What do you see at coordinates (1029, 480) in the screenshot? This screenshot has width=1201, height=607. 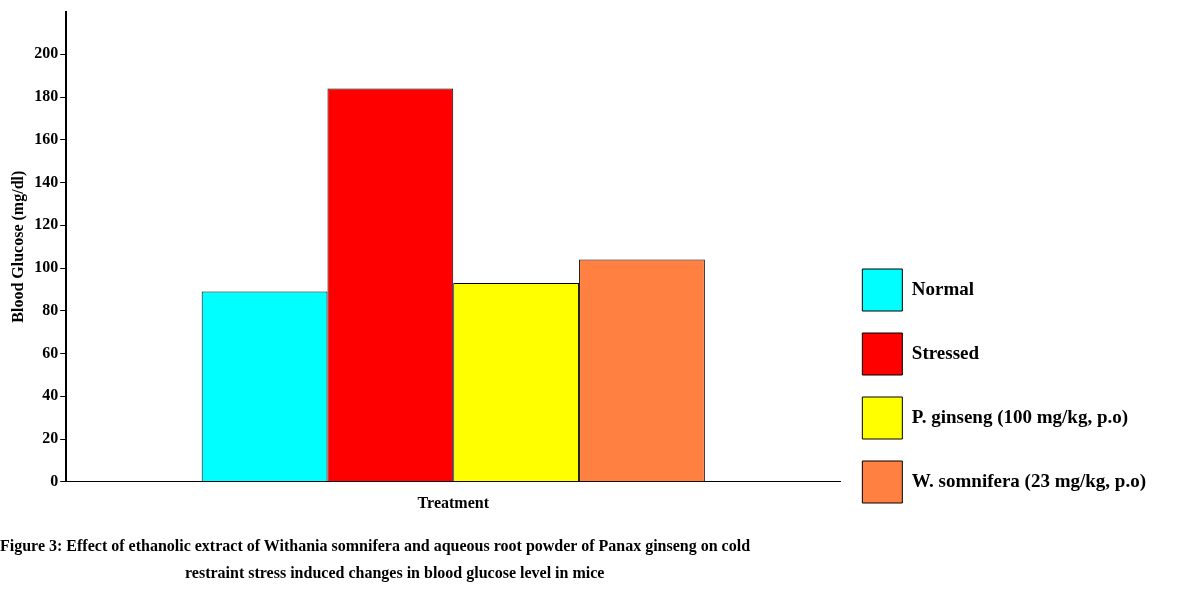 I see `legend-label: W. somnifera (23 mg/kg, p.o)` at bounding box center [1029, 480].